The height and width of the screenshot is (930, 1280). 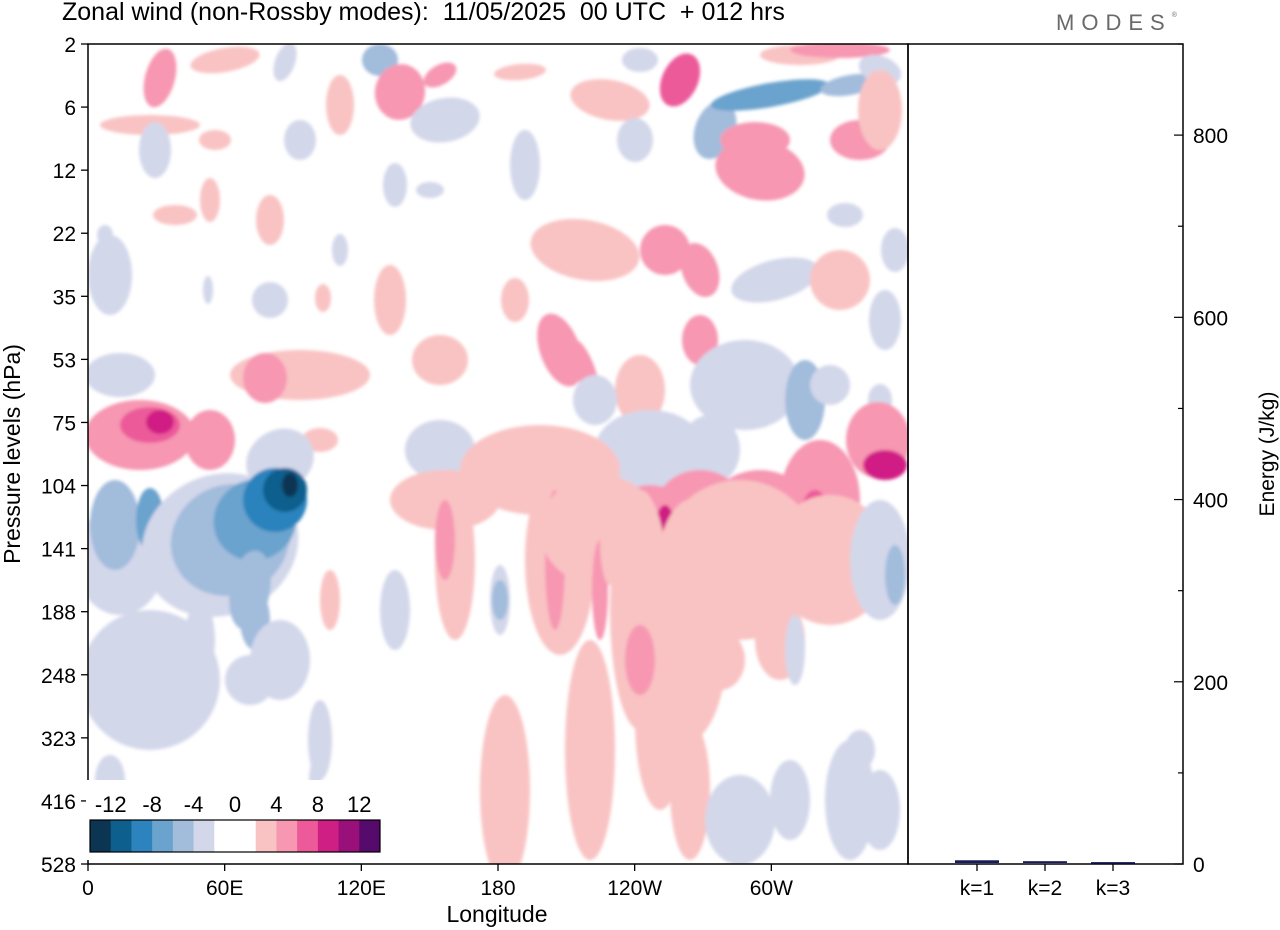 I want to click on colorbar-label: 4, so click(x=276, y=804).